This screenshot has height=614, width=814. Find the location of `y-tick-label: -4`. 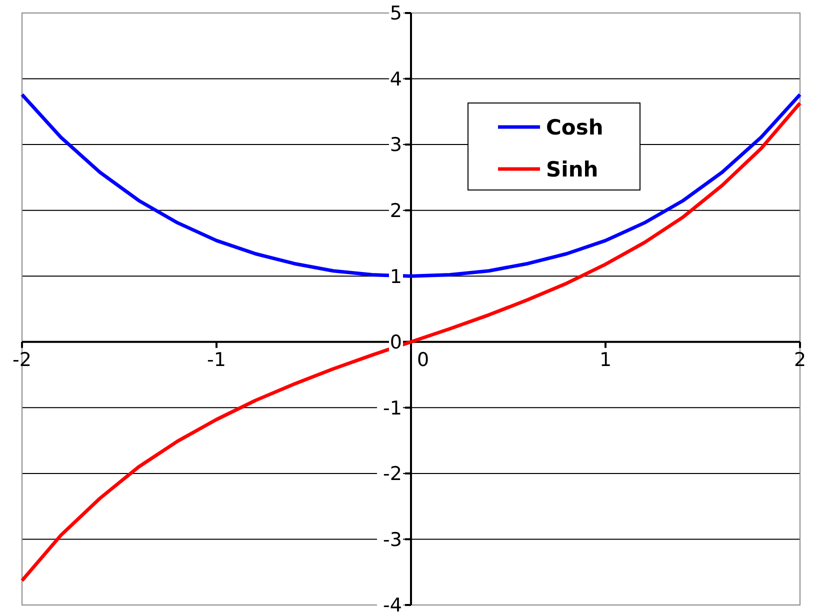

y-tick-label: -4 is located at coordinates (392, 604).